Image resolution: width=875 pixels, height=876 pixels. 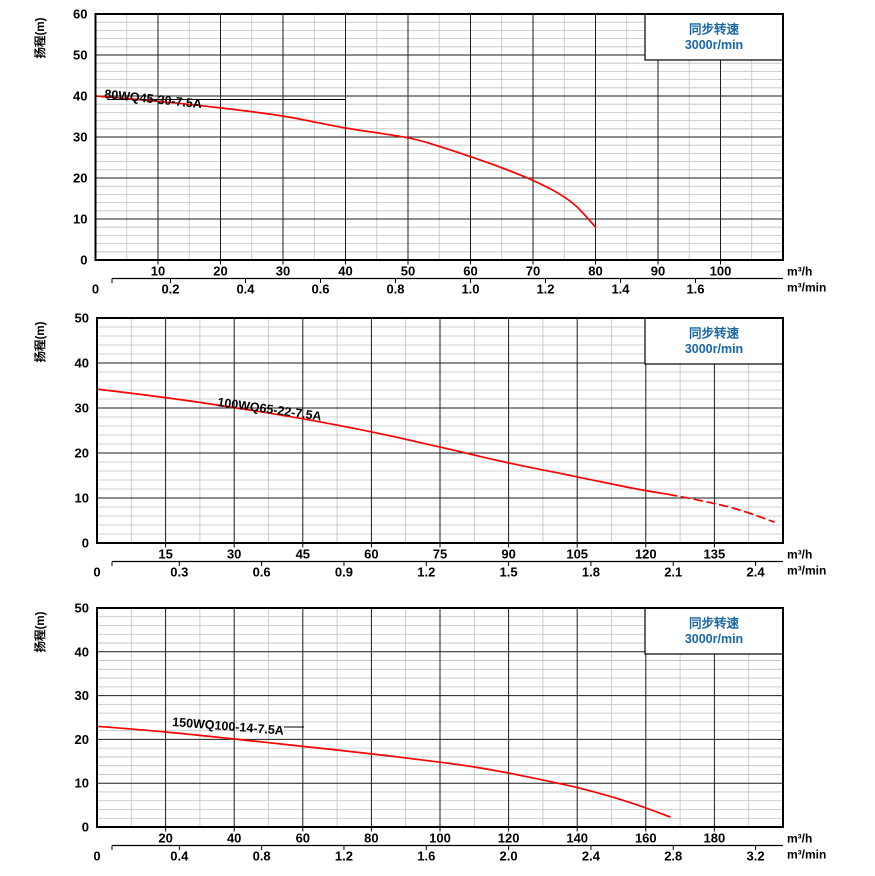 What do you see at coordinates (591, 572) in the screenshot?
I see `x-tick-label-m3min: 1.8` at bounding box center [591, 572].